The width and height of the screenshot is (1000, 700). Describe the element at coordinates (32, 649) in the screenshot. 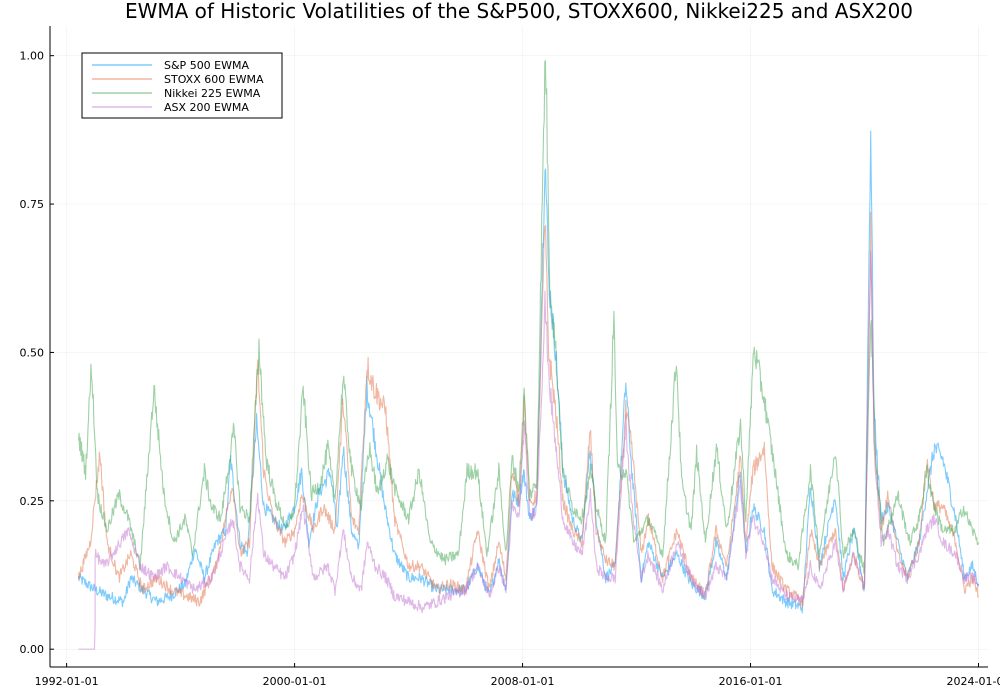

I see `y-tick-label-0: 0.00` at that location.